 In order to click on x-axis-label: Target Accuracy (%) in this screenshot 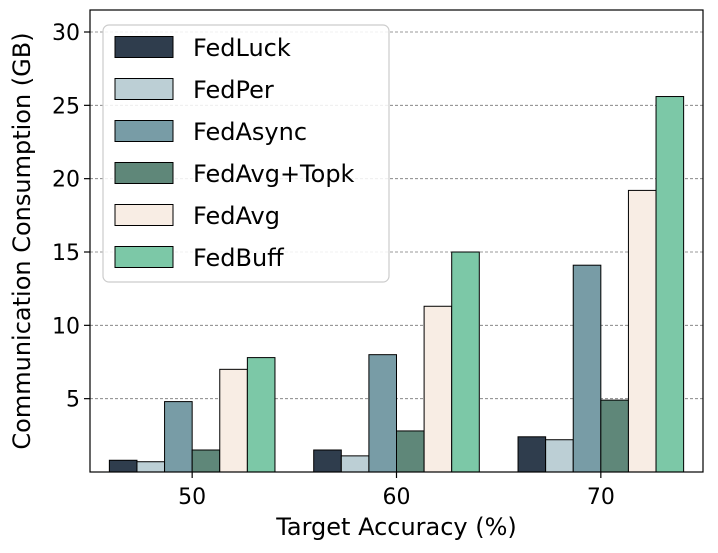, I will do `click(396, 527)`.